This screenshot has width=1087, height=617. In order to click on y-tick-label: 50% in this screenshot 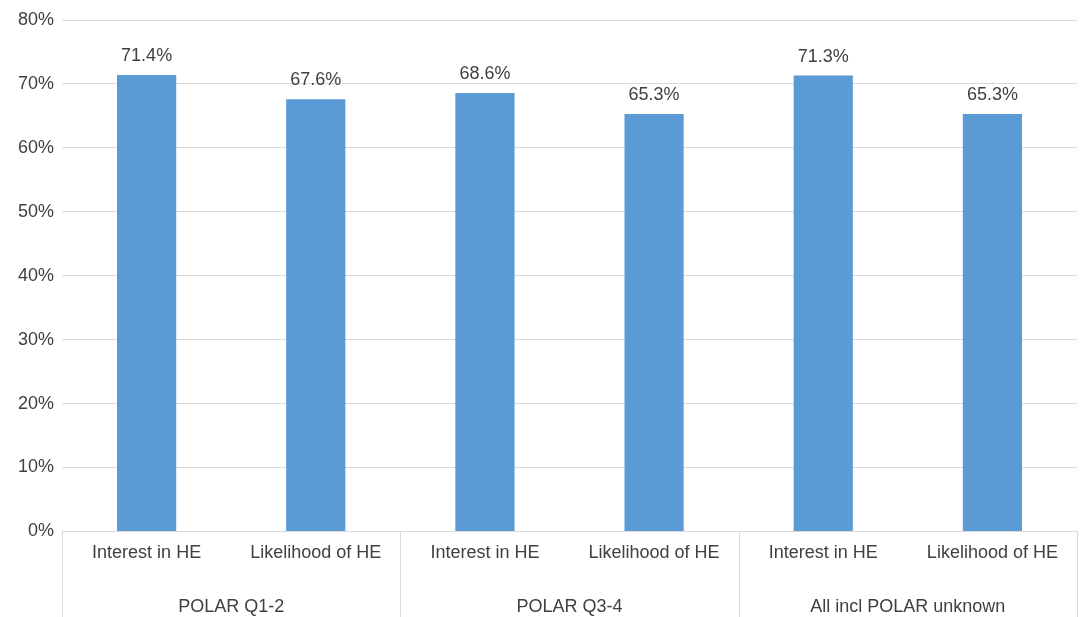, I will do `click(36, 210)`.